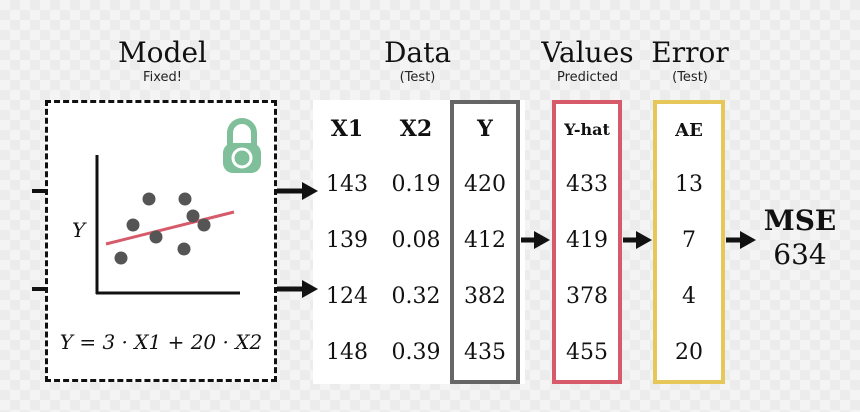  I want to click on regression-line, so click(170, 228).